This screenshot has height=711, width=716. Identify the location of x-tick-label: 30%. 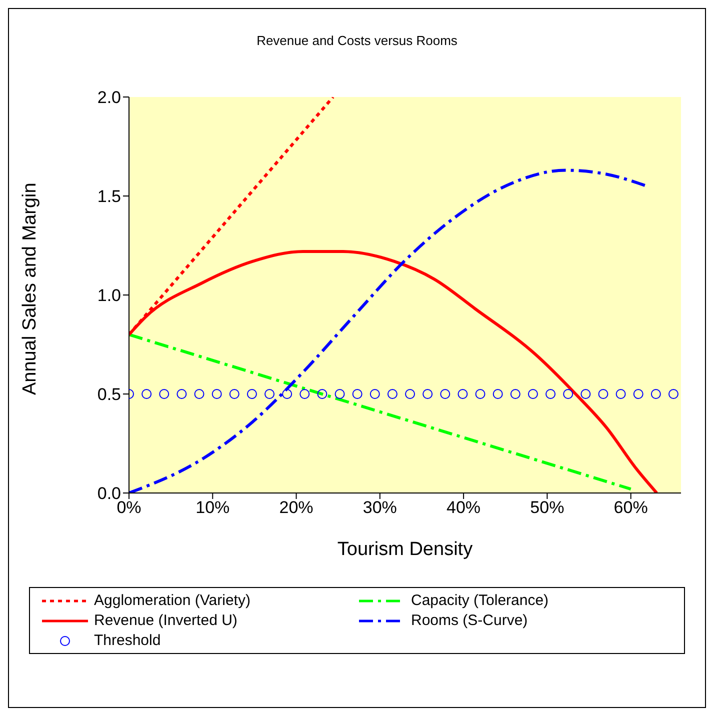
(379, 508).